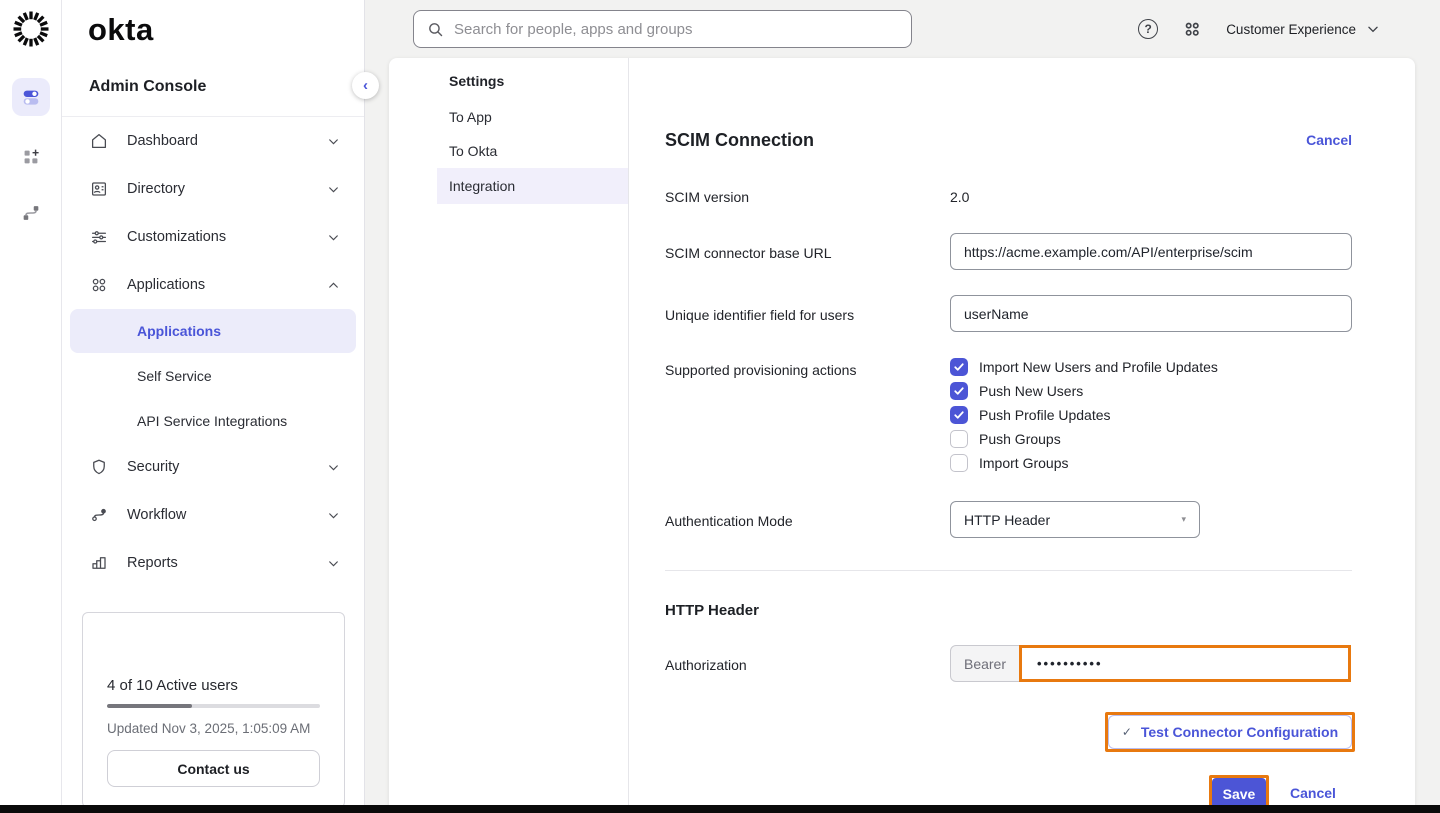 This screenshot has height=813, width=1440. I want to click on base-url-input, so click(1151, 251).